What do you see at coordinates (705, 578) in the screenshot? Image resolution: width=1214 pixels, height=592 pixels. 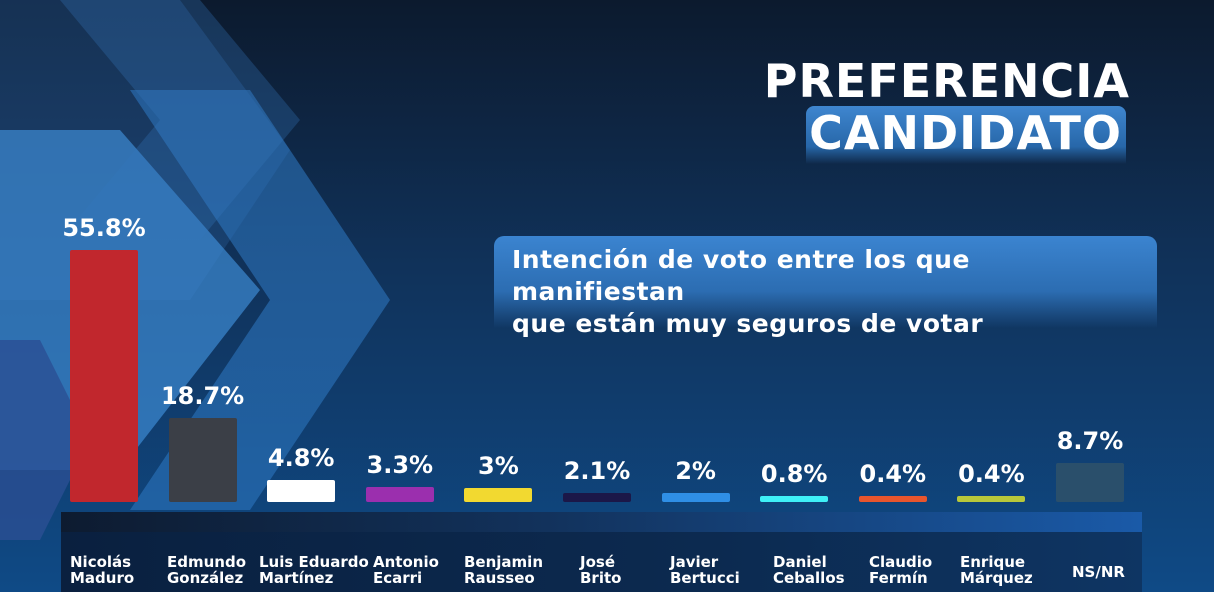 I see `category-label-line: Bertucci` at bounding box center [705, 578].